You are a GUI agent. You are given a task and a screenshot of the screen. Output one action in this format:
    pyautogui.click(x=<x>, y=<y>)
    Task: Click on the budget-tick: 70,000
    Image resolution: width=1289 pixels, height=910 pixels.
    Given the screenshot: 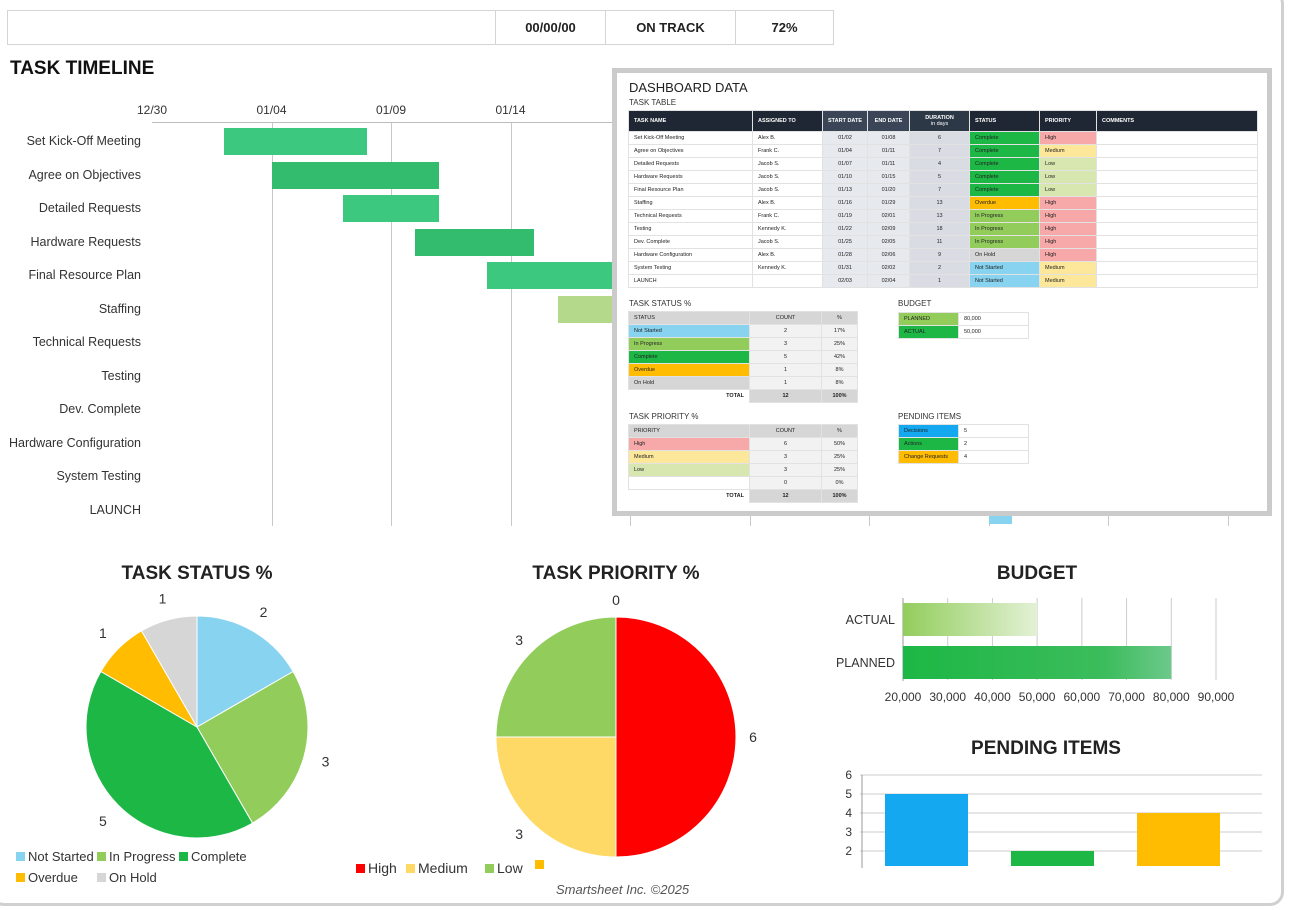 What is the action you would take?
    pyautogui.click(x=1126, y=697)
    